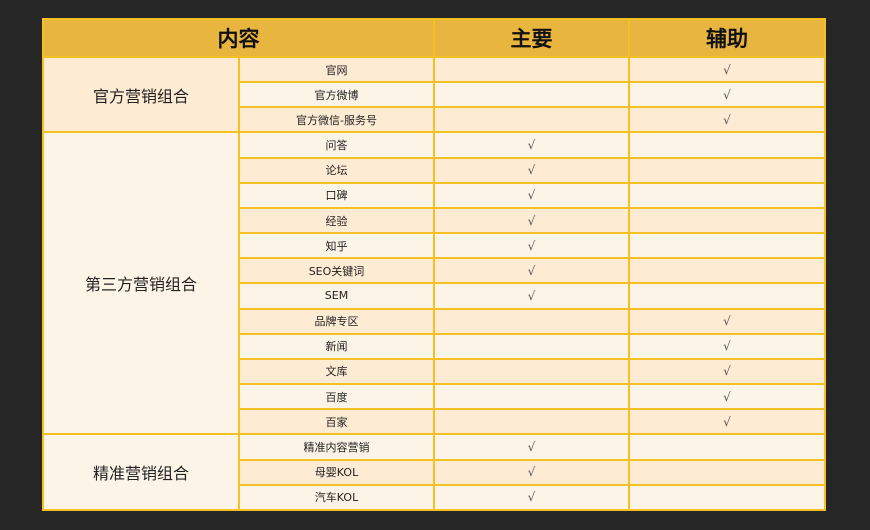  Describe the element at coordinates (336, 145) in the screenshot. I see `item-label: 问答` at that location.